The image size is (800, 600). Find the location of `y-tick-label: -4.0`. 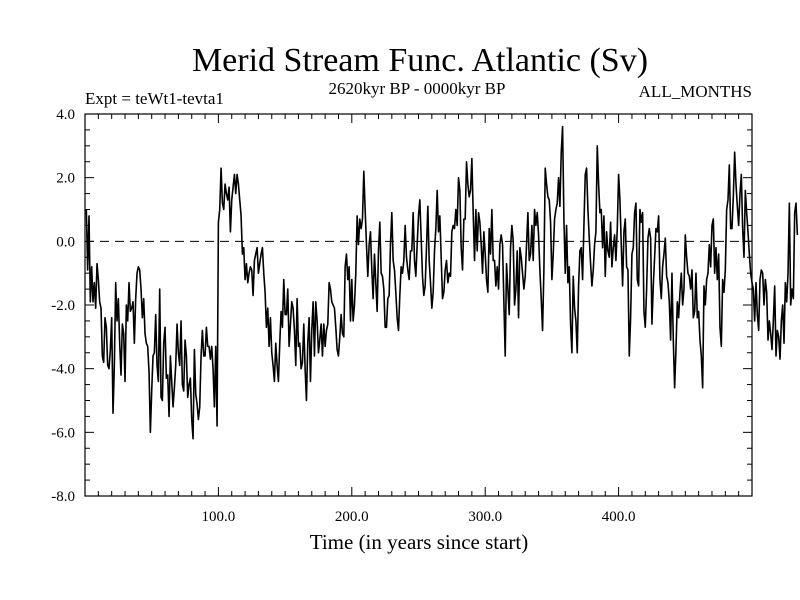

y-tick-label: -4.0 is located at coordinates (63, 370).